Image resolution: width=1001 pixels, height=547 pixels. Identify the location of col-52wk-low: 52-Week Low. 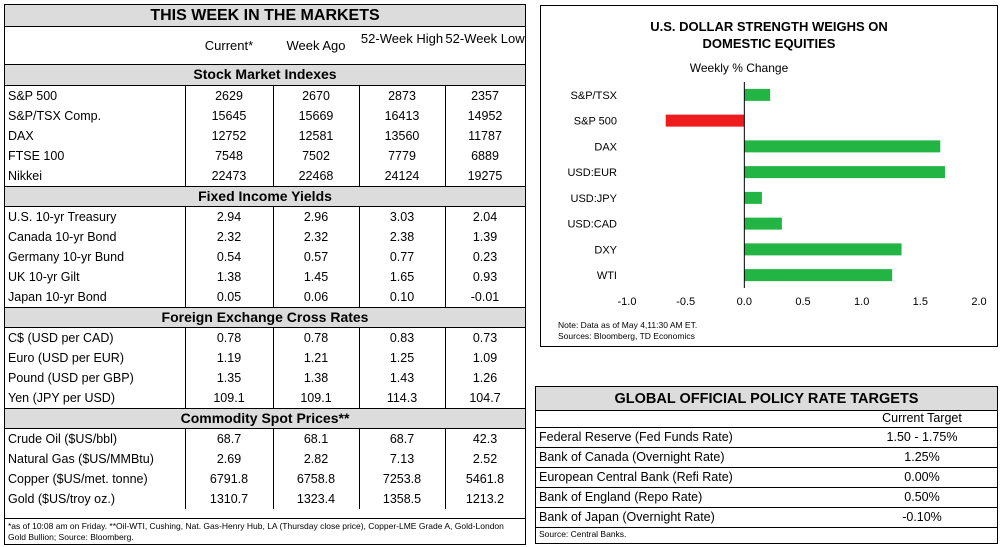
(485, 38).